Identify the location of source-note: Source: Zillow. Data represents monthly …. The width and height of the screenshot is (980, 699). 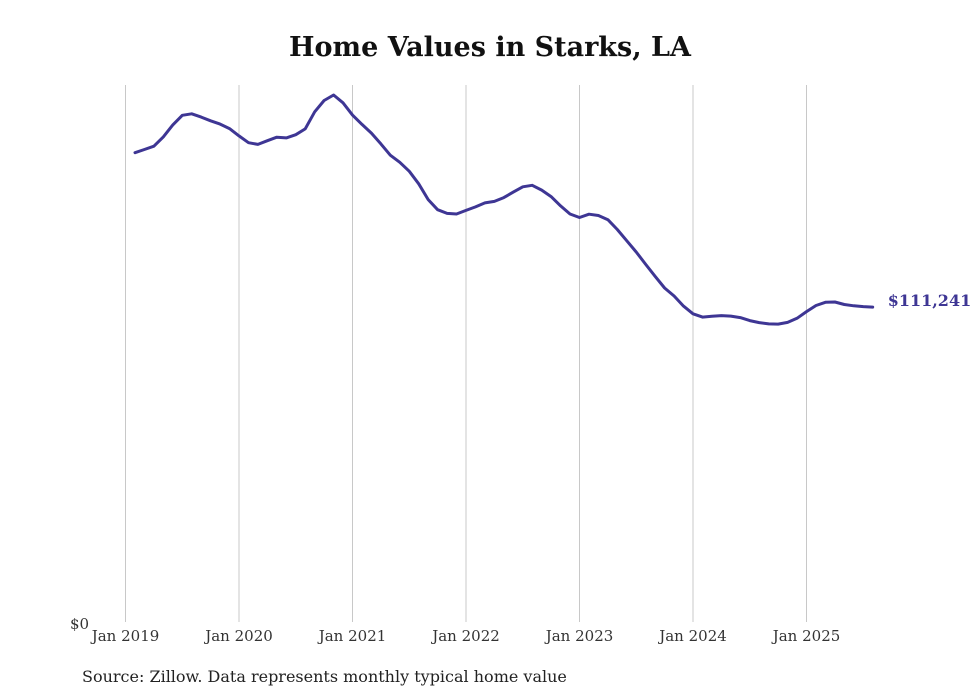
(324, 676).